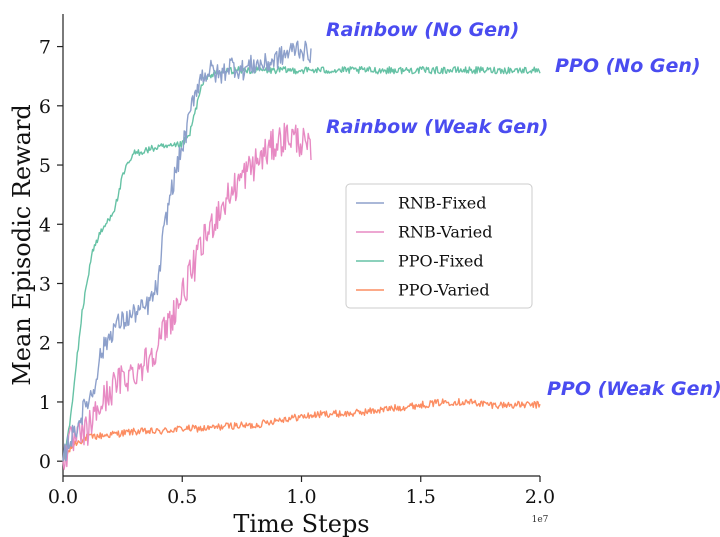 The image size is (720, 537). What do you see at coordinates (45, 344) in the screenshot?
I see `y-tick-label: 2` at bounding box center [45, 344].